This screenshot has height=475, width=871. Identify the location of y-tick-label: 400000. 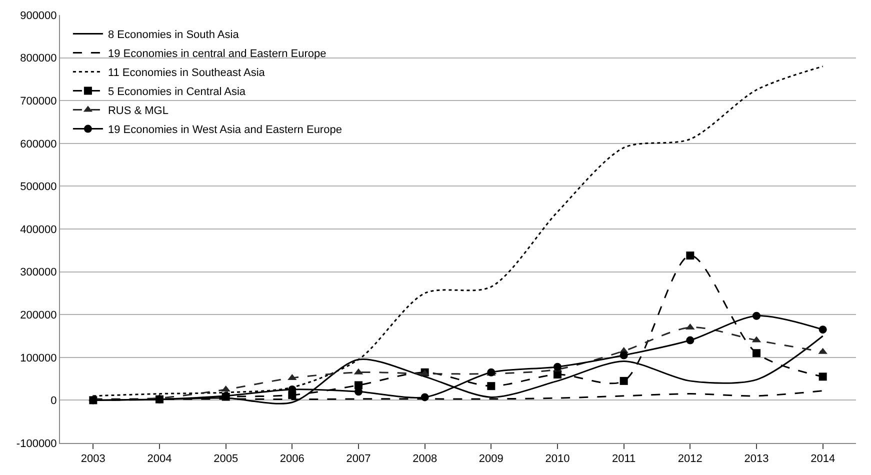
(38, 230).